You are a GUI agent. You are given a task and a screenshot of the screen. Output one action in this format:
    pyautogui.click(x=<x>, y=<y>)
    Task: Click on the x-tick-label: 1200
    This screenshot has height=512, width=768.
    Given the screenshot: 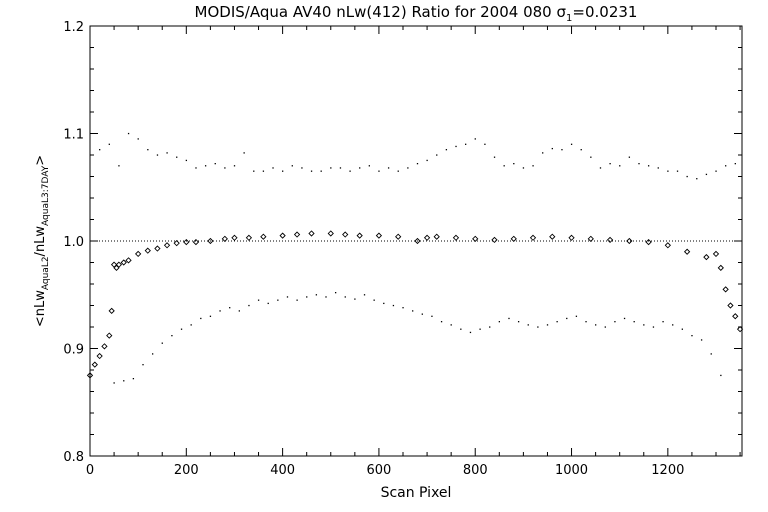 What is the action you would take?
    pyautogui.click(x=667, y=470)
    